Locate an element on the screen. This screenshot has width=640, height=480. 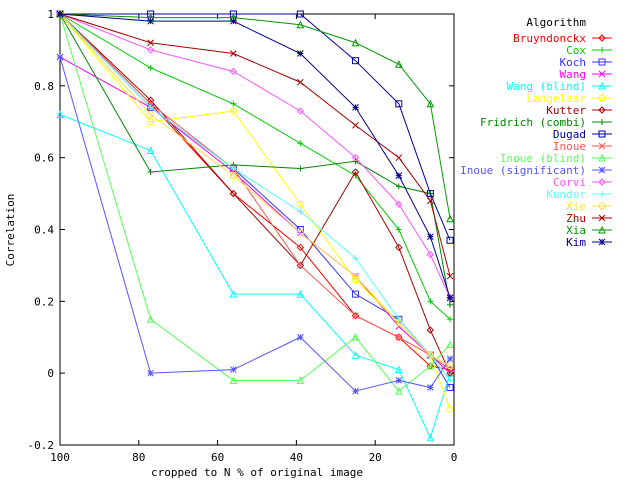
legend-entry-label: Dugad is located at coordinates (569, 134).